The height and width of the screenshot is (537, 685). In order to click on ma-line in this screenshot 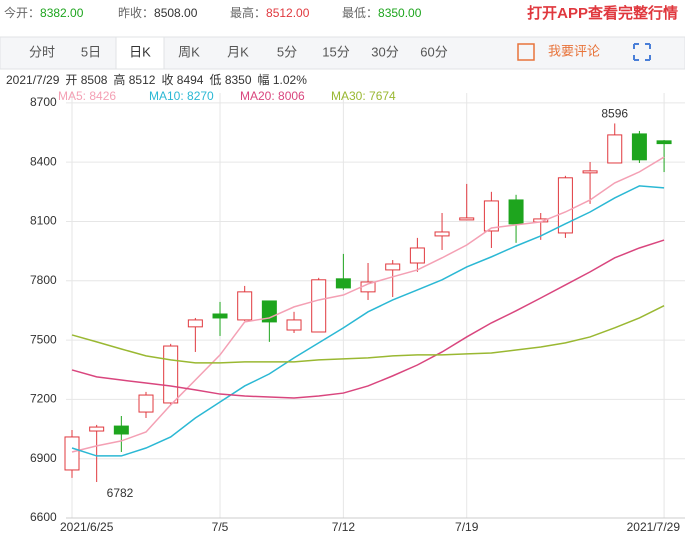, I will do `click(368, 334)`.